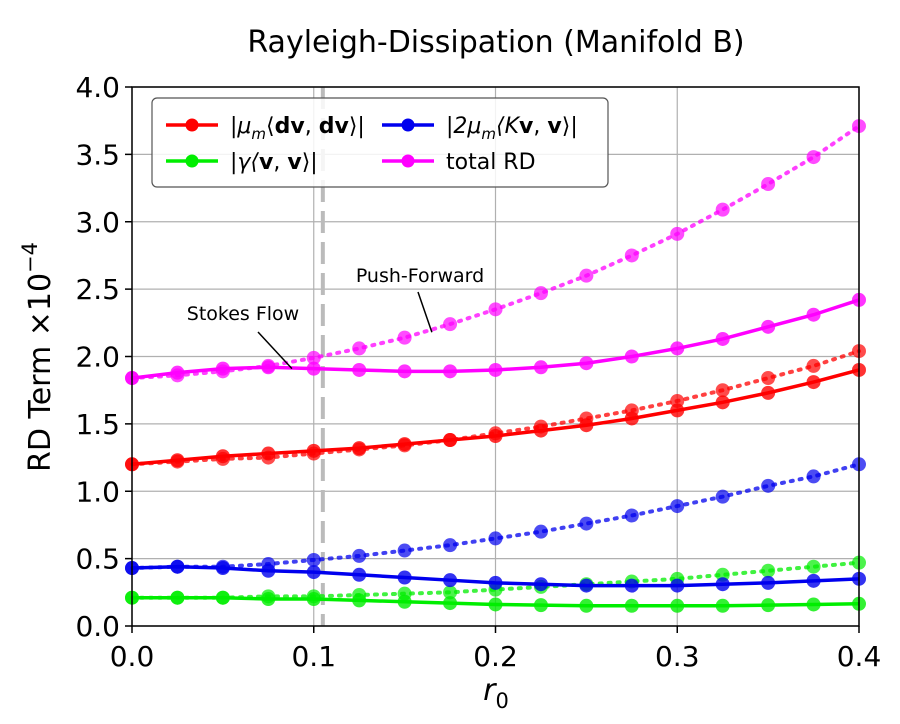 Image resolution: width=900 pixels, height=724 pixels. I want to click on x-tick-label: 0.0, so click(132, 656).